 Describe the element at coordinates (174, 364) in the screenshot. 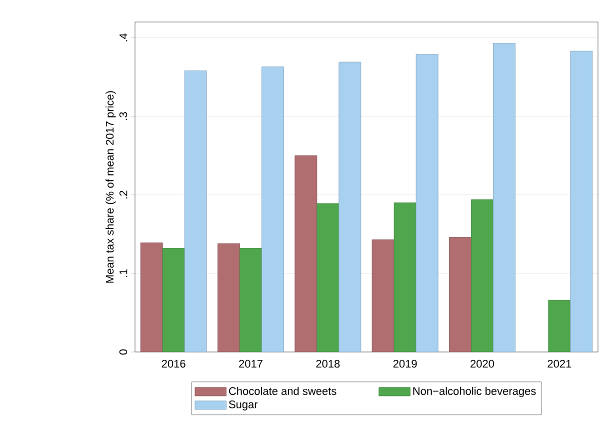

I see `x-tick-label: 2016` at that location.